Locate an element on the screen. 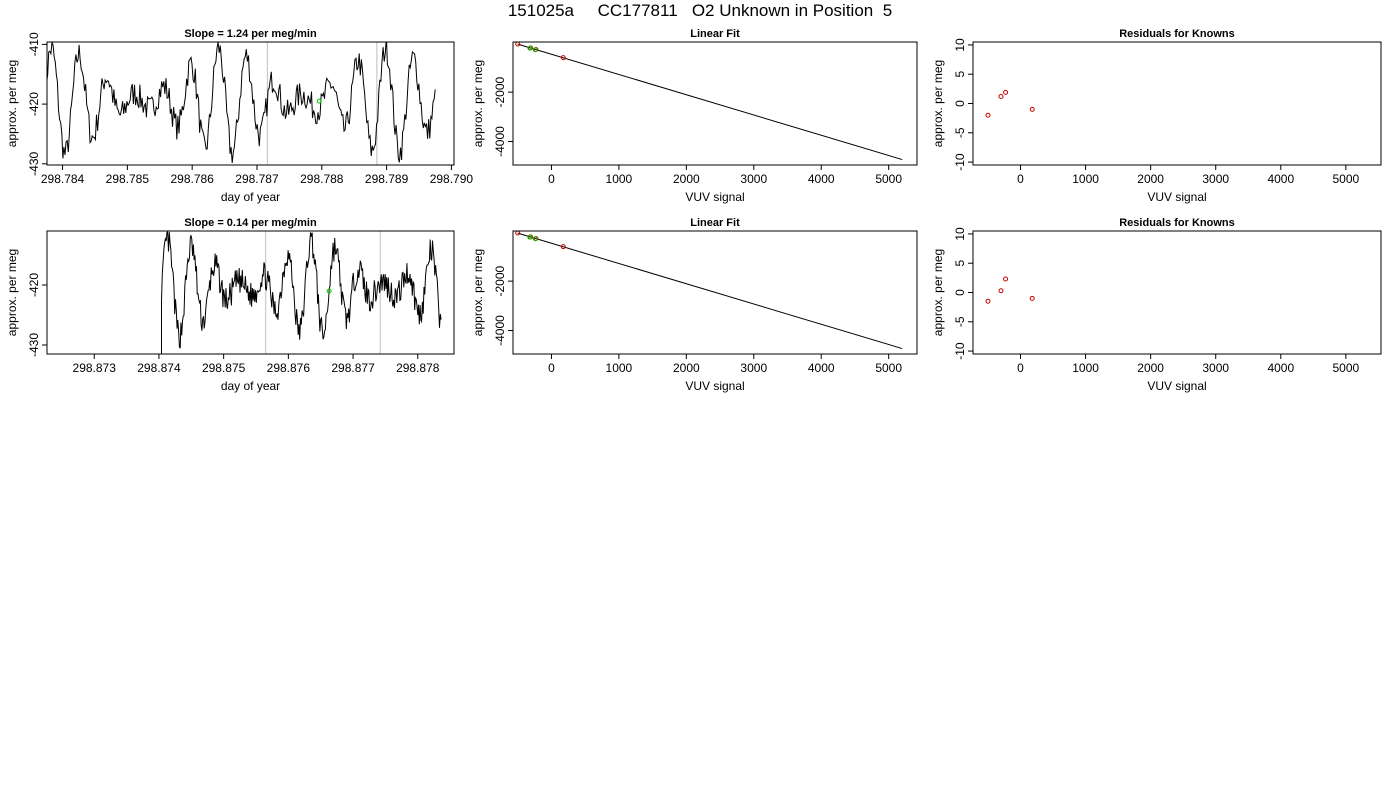 The image size is (1400, 800). x-tick-label: 298.876 is located at coordinates (289, 368).